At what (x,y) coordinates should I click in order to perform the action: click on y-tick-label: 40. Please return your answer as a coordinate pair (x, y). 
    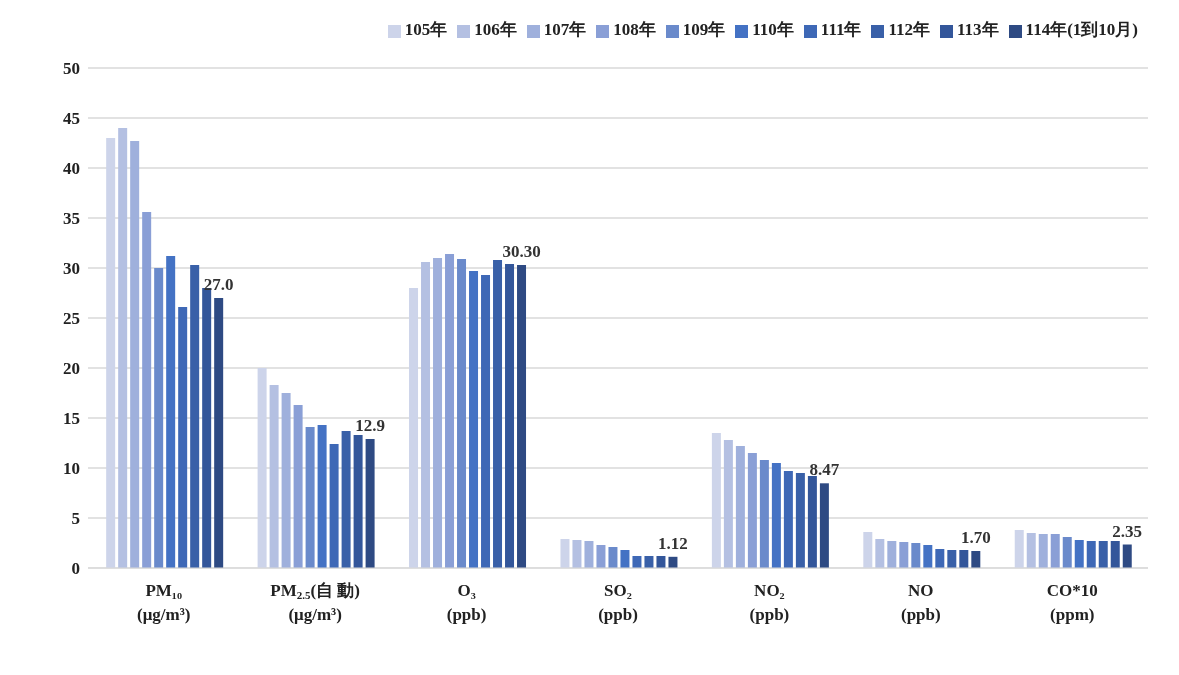
    Looking at the image, I should click on (71, 169).